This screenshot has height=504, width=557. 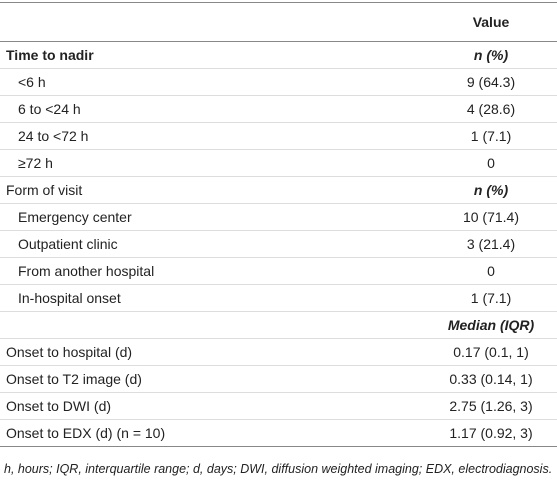 I want to click on table-row: Median (IQR), so click(x=278, y=325).